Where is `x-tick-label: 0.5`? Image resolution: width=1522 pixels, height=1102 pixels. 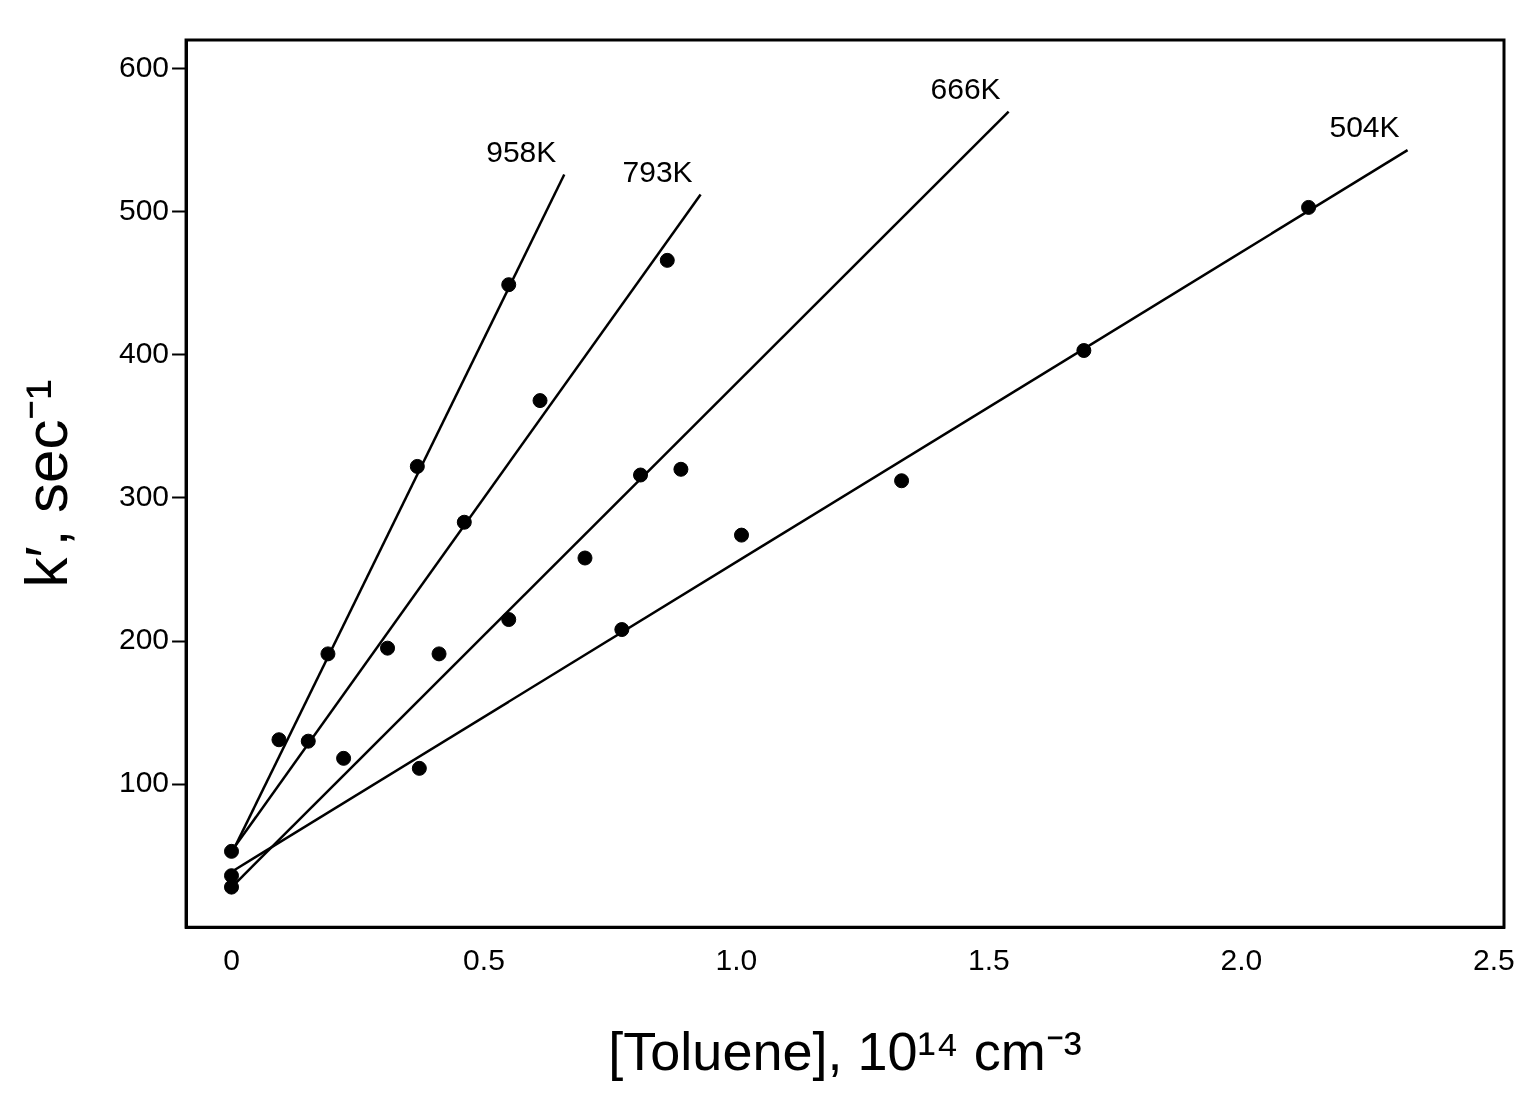
x-tick-label: 0.5 is located at coordinates (484, 960).